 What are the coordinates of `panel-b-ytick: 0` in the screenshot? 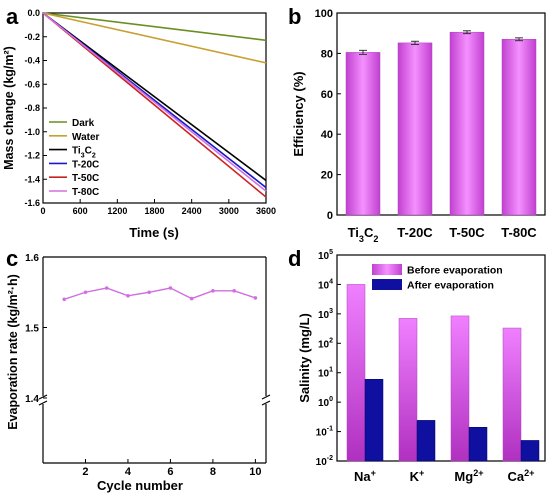 It's located at (330, 216).